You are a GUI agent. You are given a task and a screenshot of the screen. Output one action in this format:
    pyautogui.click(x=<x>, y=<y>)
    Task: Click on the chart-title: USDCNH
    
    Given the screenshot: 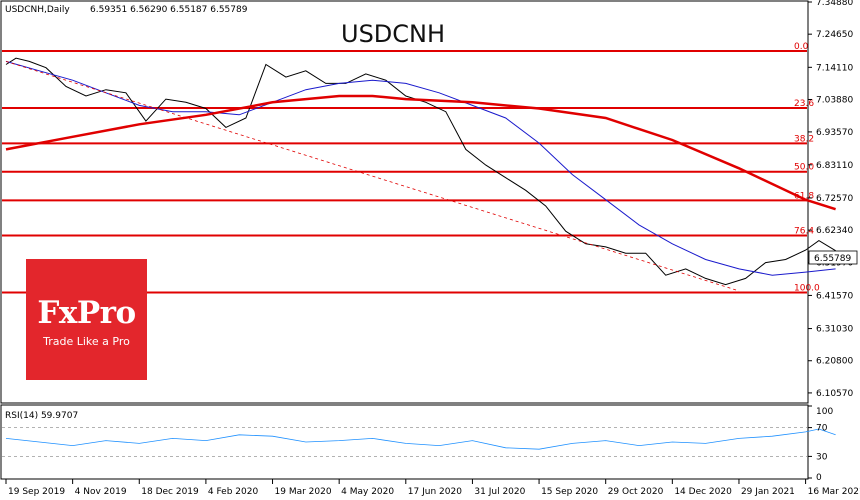 What is the action you would take?
    pyautogui.click(x=393, y=34)
    